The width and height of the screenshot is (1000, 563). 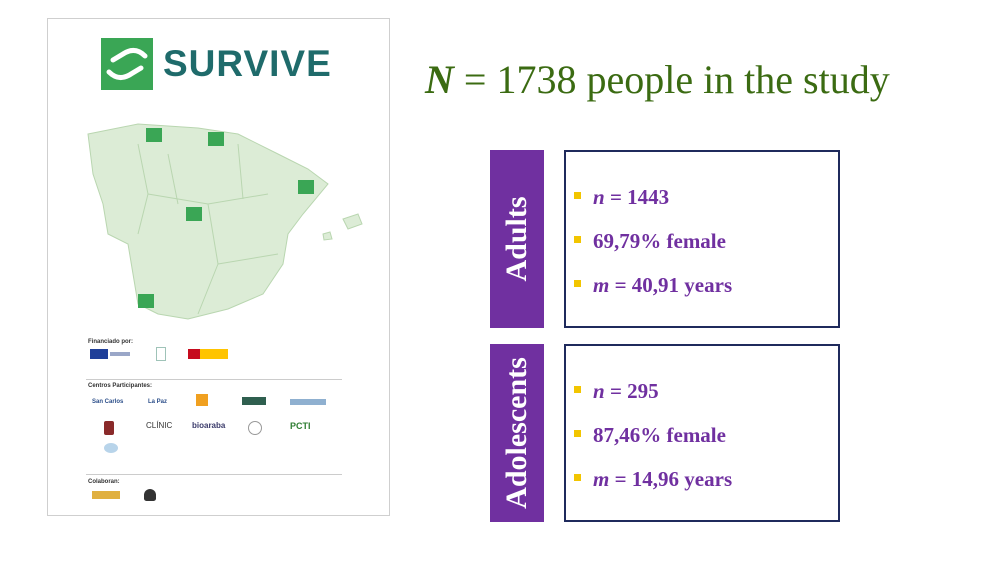 What do you see at coordinates (247, 63) in the screenshot?
I see `brand-name: SURVIVE` at bounding box center [247, 63].